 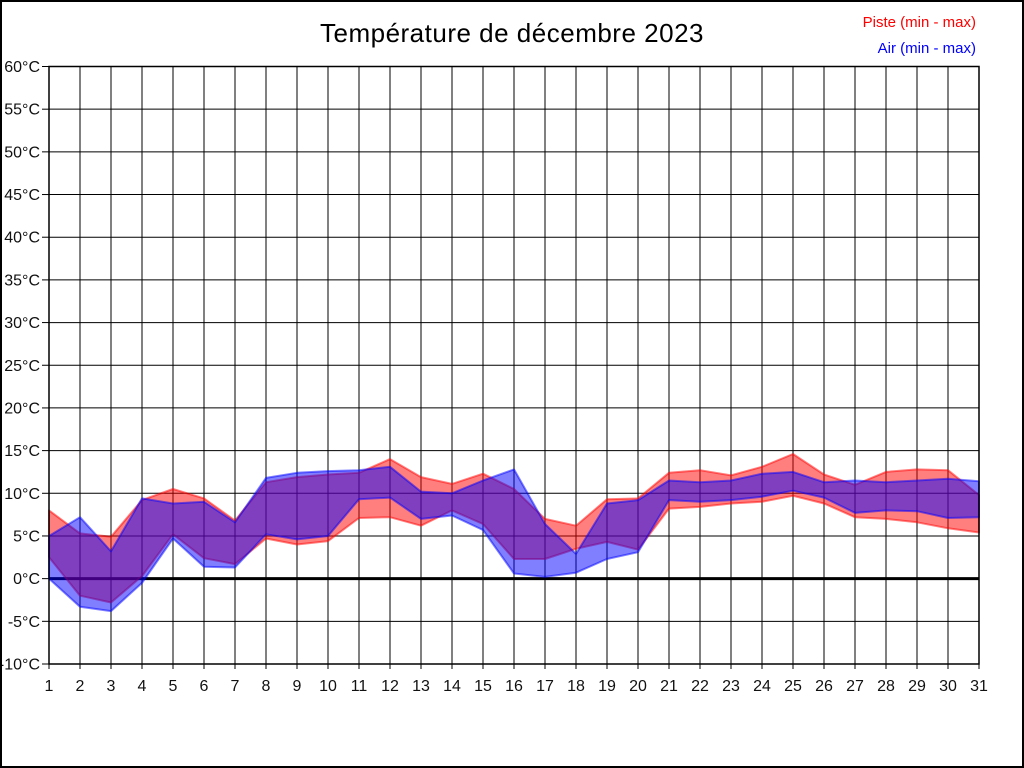 What do you see at coordinates (926, 48) in the screenshot?
I see `legend-air-label: Air (min - max)` at bounding box center [926, 48].